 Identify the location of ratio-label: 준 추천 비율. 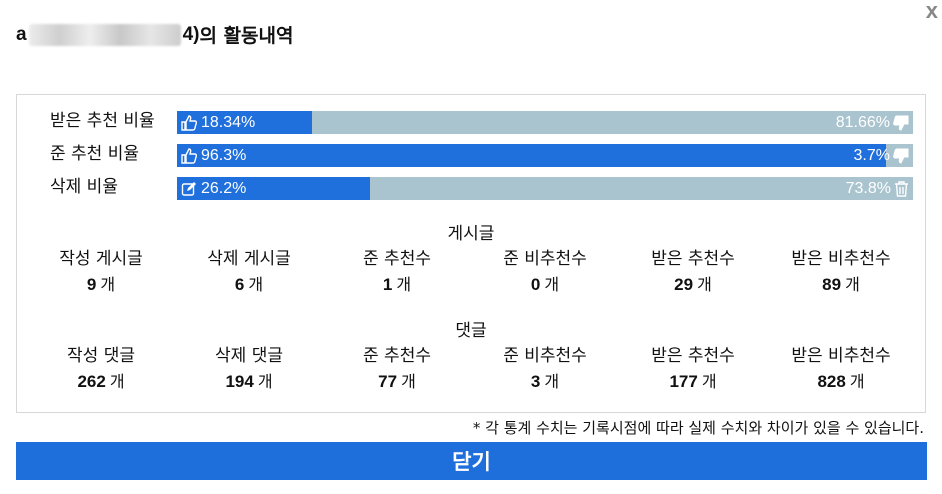
(95, 154).